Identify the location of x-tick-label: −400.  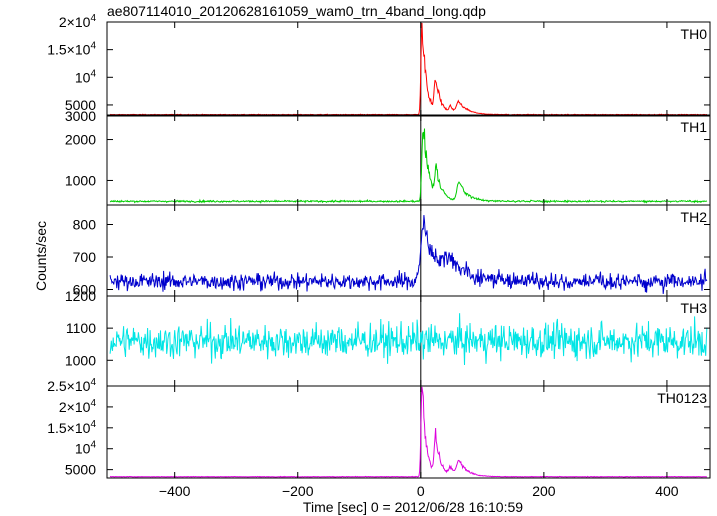
(175, 491).